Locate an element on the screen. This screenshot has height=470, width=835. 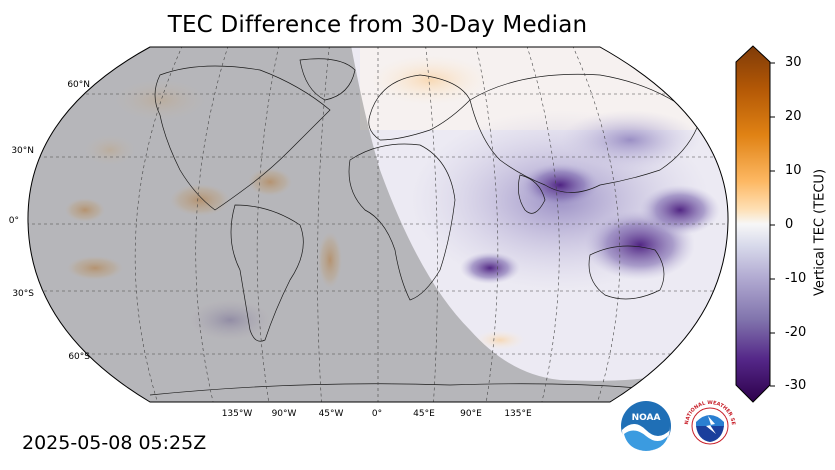
lon-label: 45°E is located at coordinates (424, 414).